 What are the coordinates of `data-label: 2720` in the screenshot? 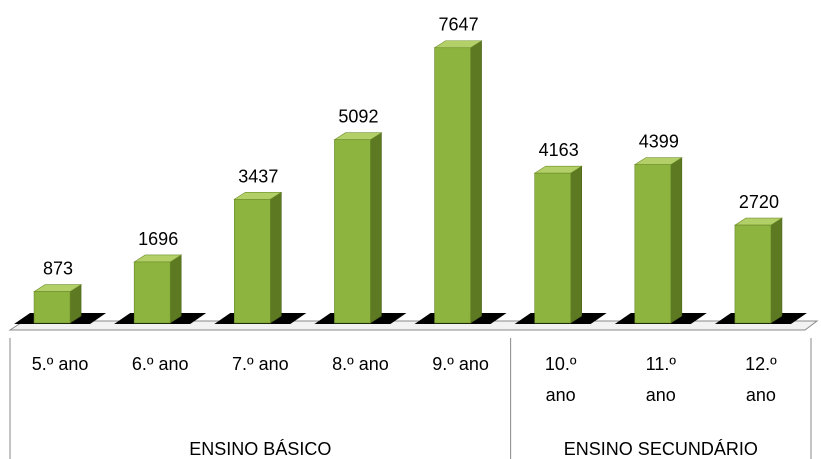 It's located at (759, 202).